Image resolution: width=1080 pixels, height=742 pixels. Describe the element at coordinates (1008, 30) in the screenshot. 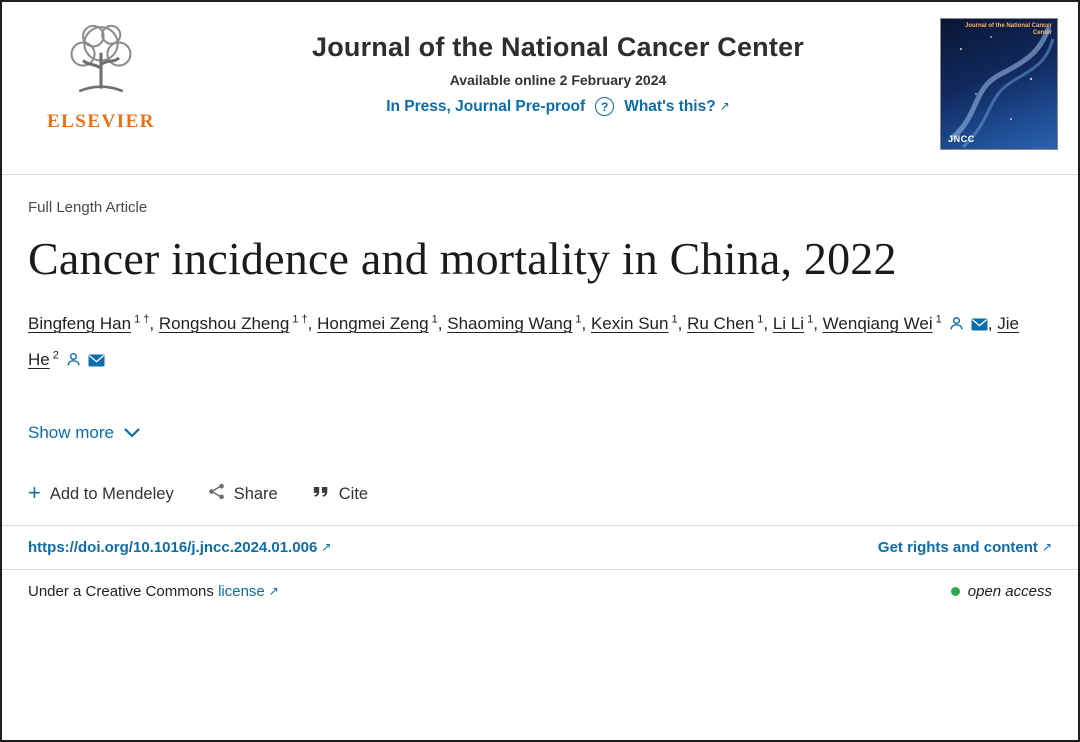

I see `cover-masthead-text: Journal of the National Cancer Center` at that location.